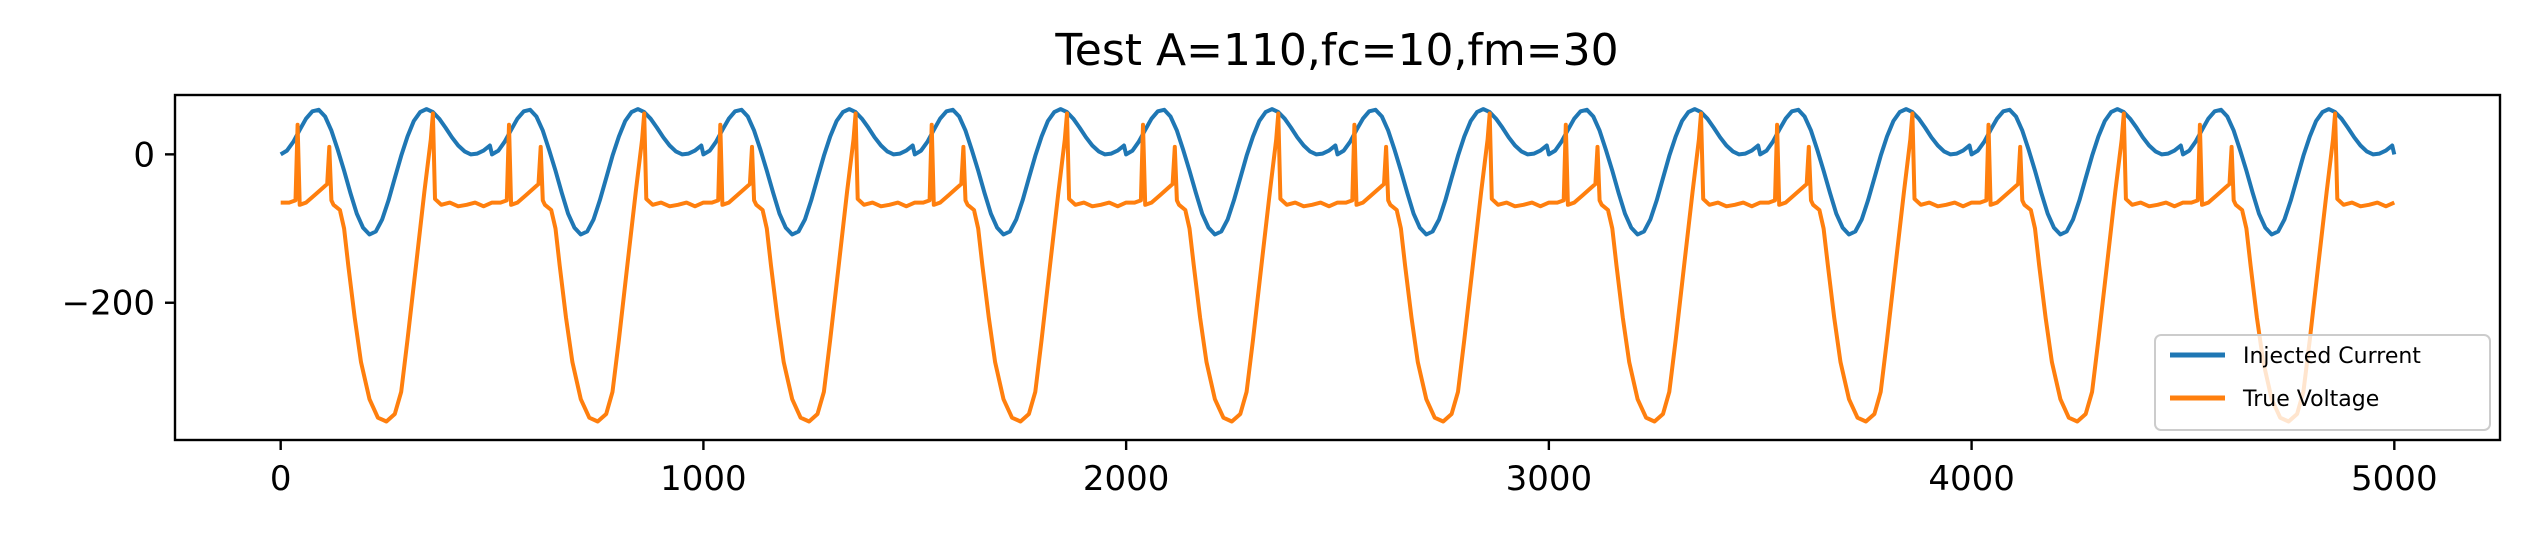 This screenshot has width=2528, height=540. Describe the element at coordinates (144, 155) in the screenshot. I see `y-tick-label: 0` at that location.